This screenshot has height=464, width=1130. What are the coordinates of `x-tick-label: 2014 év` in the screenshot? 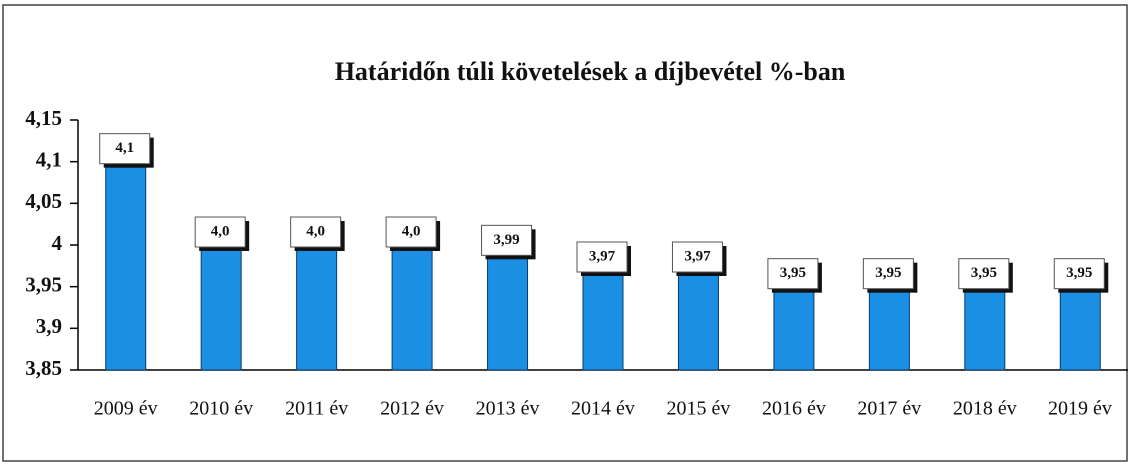 It's located at (603, 409).